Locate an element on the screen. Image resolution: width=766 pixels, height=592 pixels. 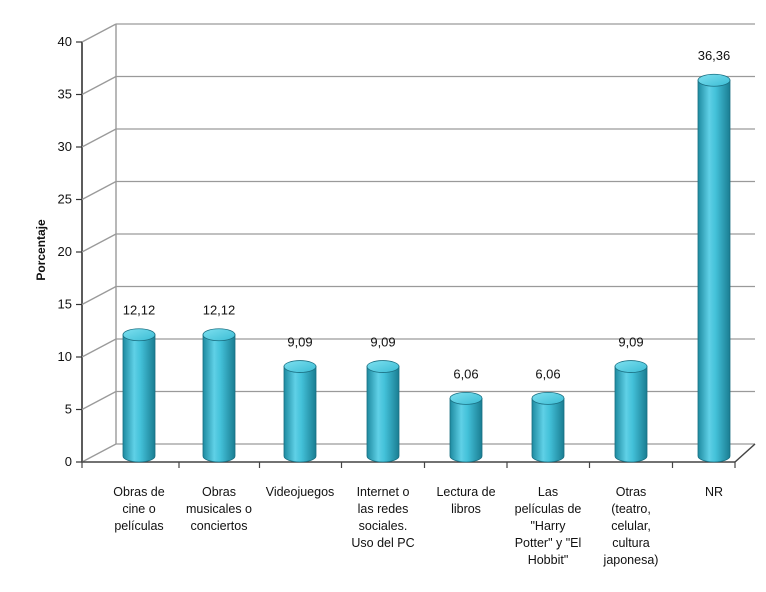
category-label: Lectura de is located at coordinates (465, 492).